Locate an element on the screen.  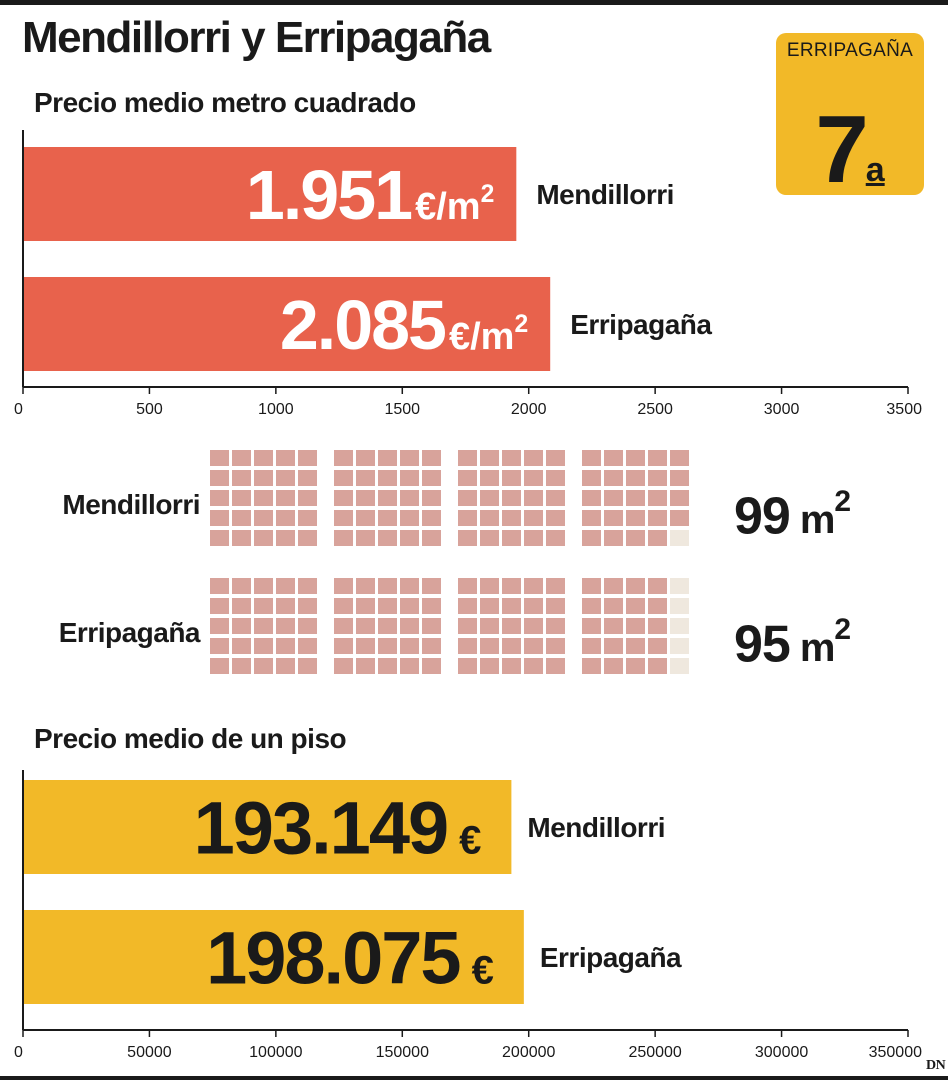
x-tick-label-0: 0 is located at coordinates (18, 409).